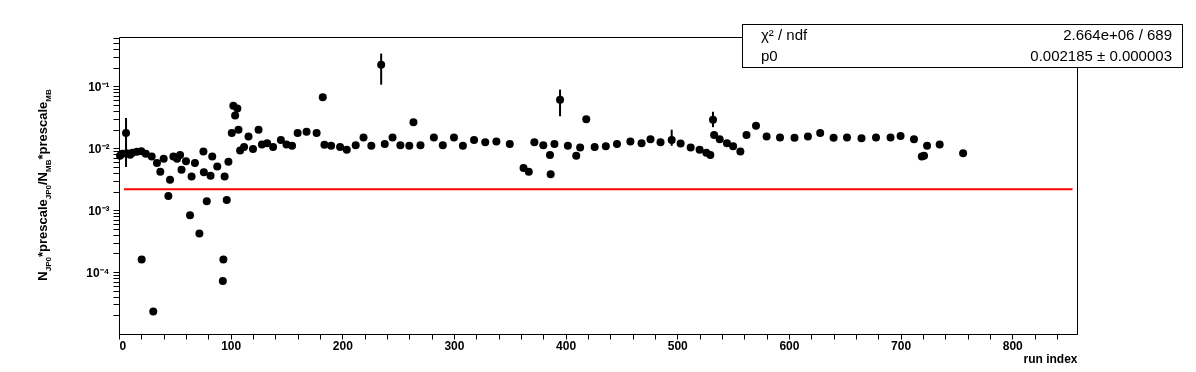  I want to click on y-tick-label: 10⁻⁴, so click(98, 272).